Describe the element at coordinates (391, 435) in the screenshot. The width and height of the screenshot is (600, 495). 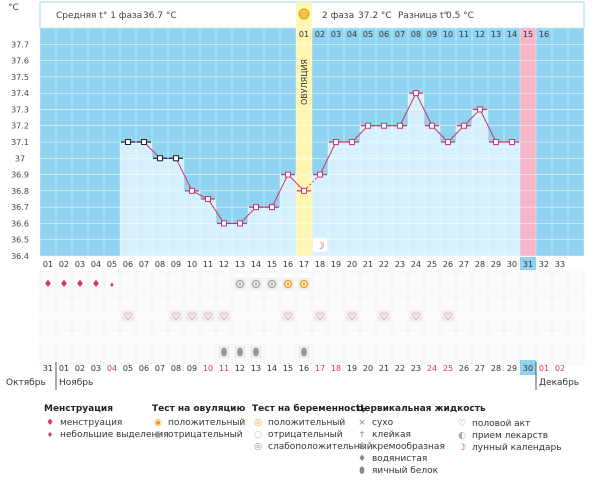
I see `legend-label: клейкая` at that location.